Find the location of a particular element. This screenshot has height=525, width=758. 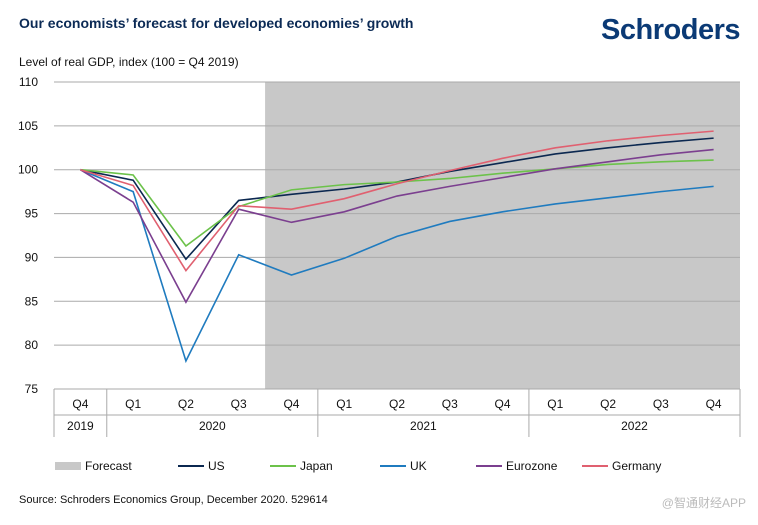

y-axis-label: Level of real GDP, index (100 = Q4 2019) is located at coordinates (129, 62).